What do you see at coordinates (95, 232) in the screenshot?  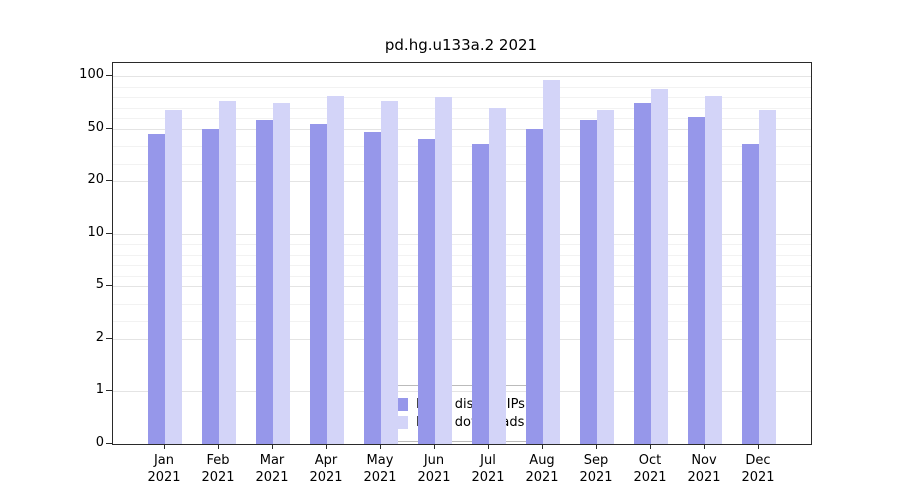 I see `y-tick-label: 10` at bounding box center [95, 232].